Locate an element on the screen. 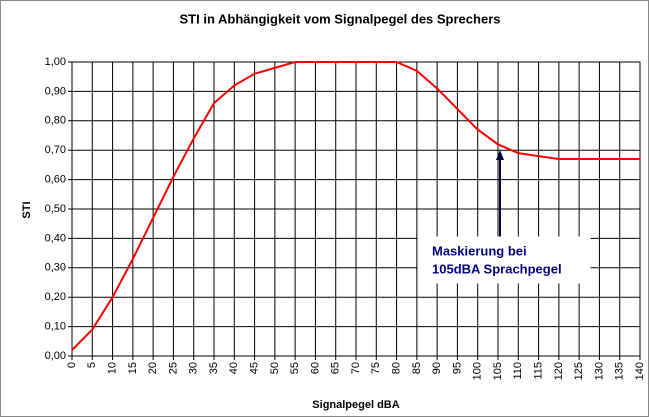  y-tick-label: 0,50 is located at coordinates (55, 209).